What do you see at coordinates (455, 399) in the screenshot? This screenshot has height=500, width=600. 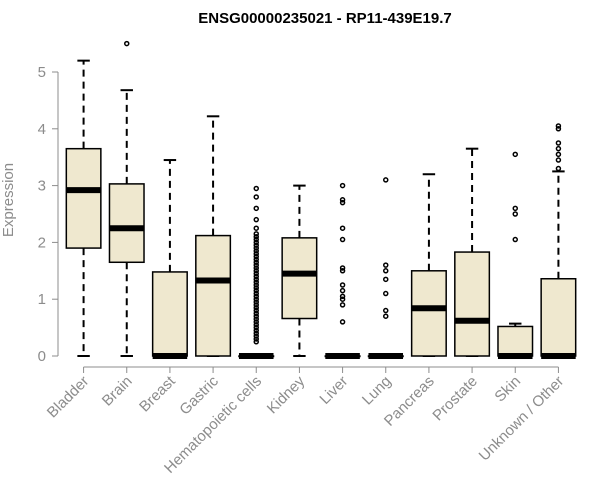 I see `x-tick-label: Prostate` at bounding box center [455, 399].